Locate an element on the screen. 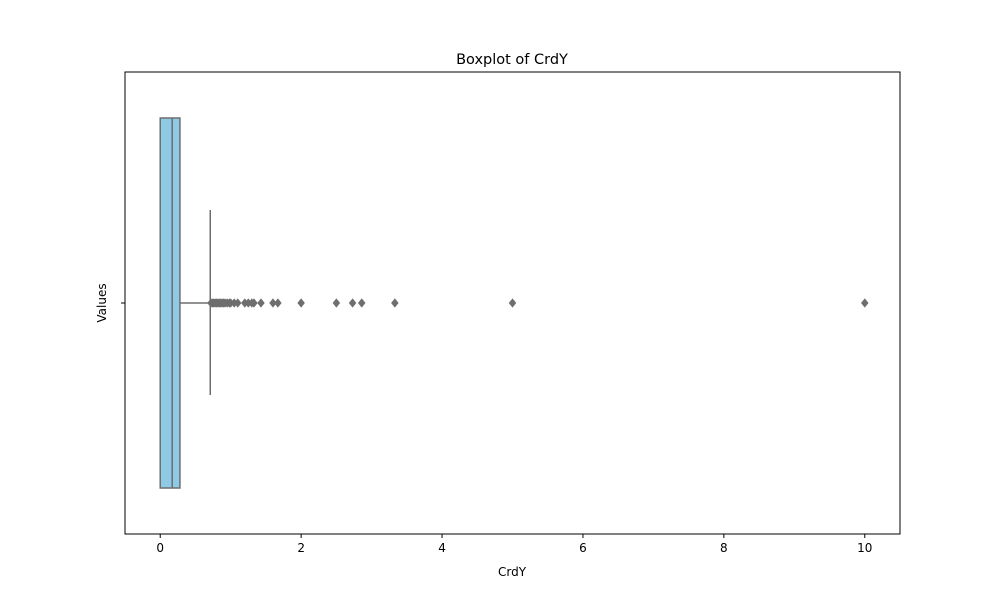  x-tick-label: 0 is located at coordinates (160, 548).